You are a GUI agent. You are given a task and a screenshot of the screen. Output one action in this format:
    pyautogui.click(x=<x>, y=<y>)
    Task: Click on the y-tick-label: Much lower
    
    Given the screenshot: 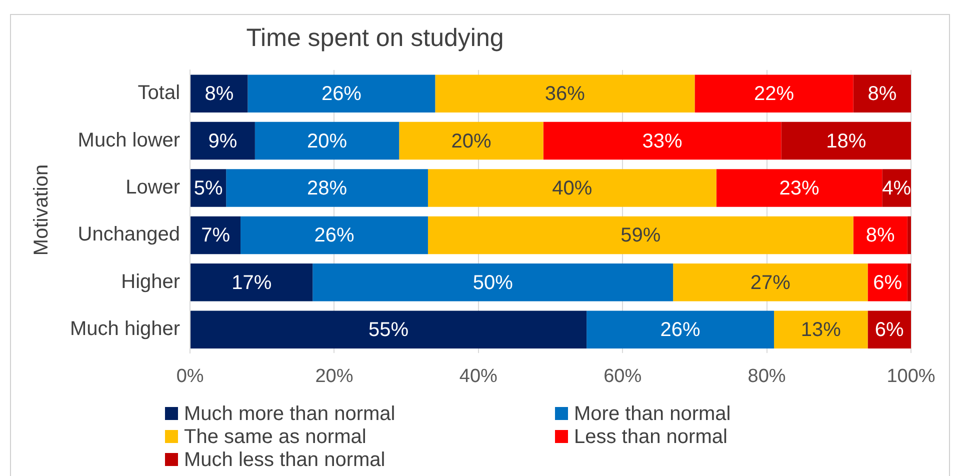 What is the action you would take?
    pyautogui.click(x=129, y=140)
    